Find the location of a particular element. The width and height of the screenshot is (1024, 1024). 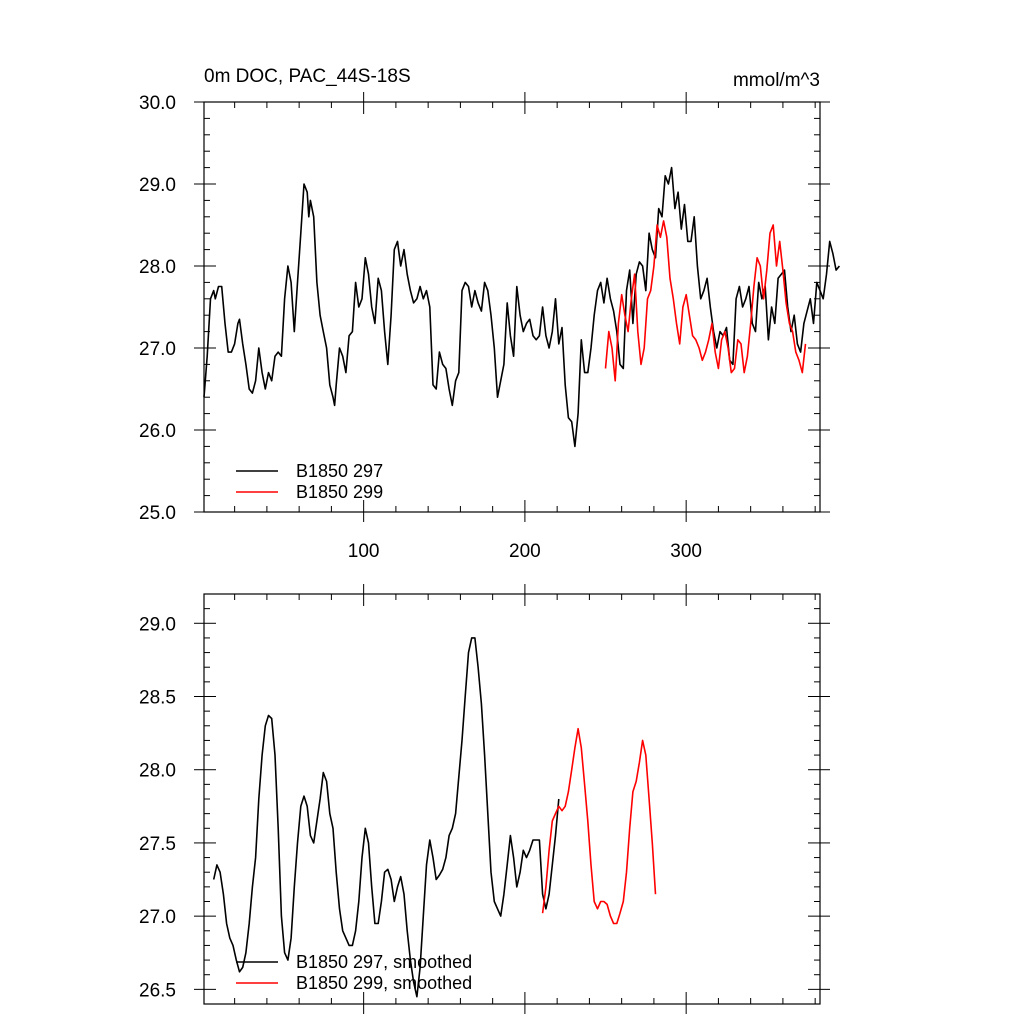

y-tick-label: 25.0 is located at coordinates (157, 513).